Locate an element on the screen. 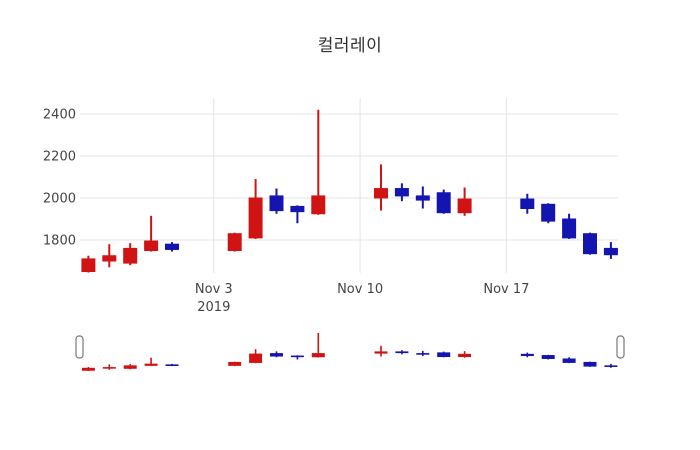 The height and width of the screenshot is (450, 700). x-tick-label: Nov 3 is located at coordinates (214, 289).